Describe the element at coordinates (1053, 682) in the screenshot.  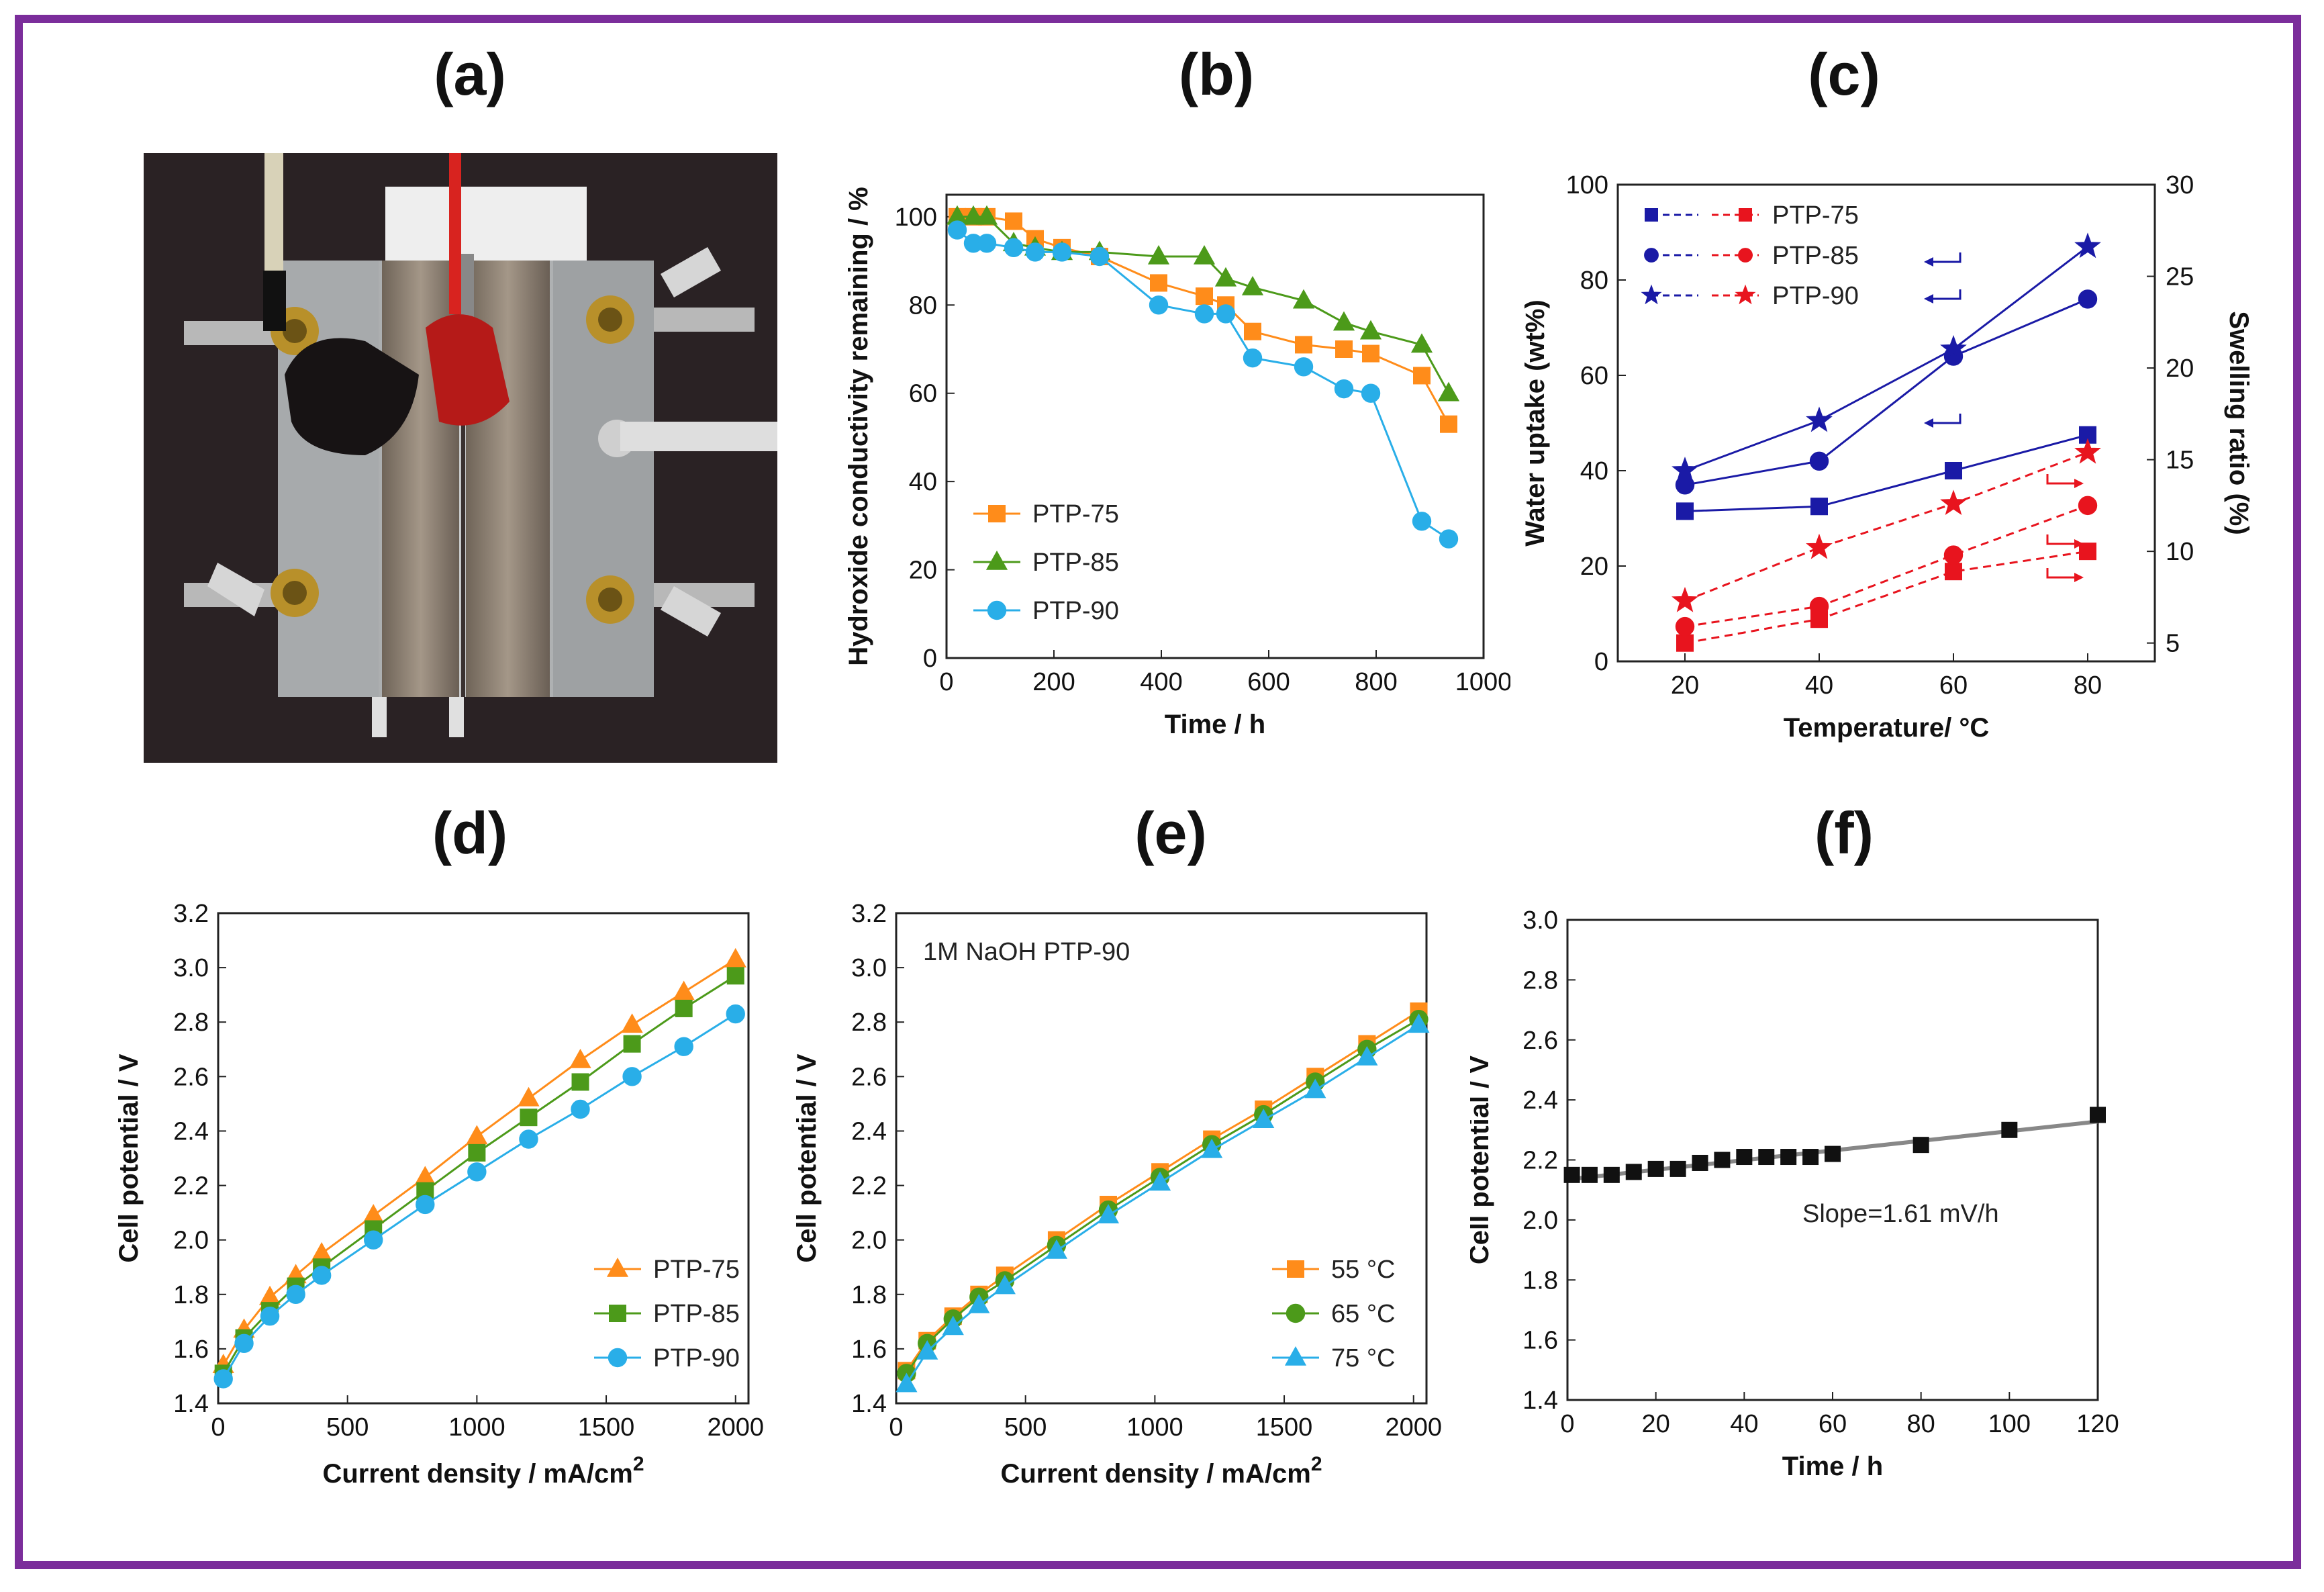
I see `x-tick-label: 200` at that location.